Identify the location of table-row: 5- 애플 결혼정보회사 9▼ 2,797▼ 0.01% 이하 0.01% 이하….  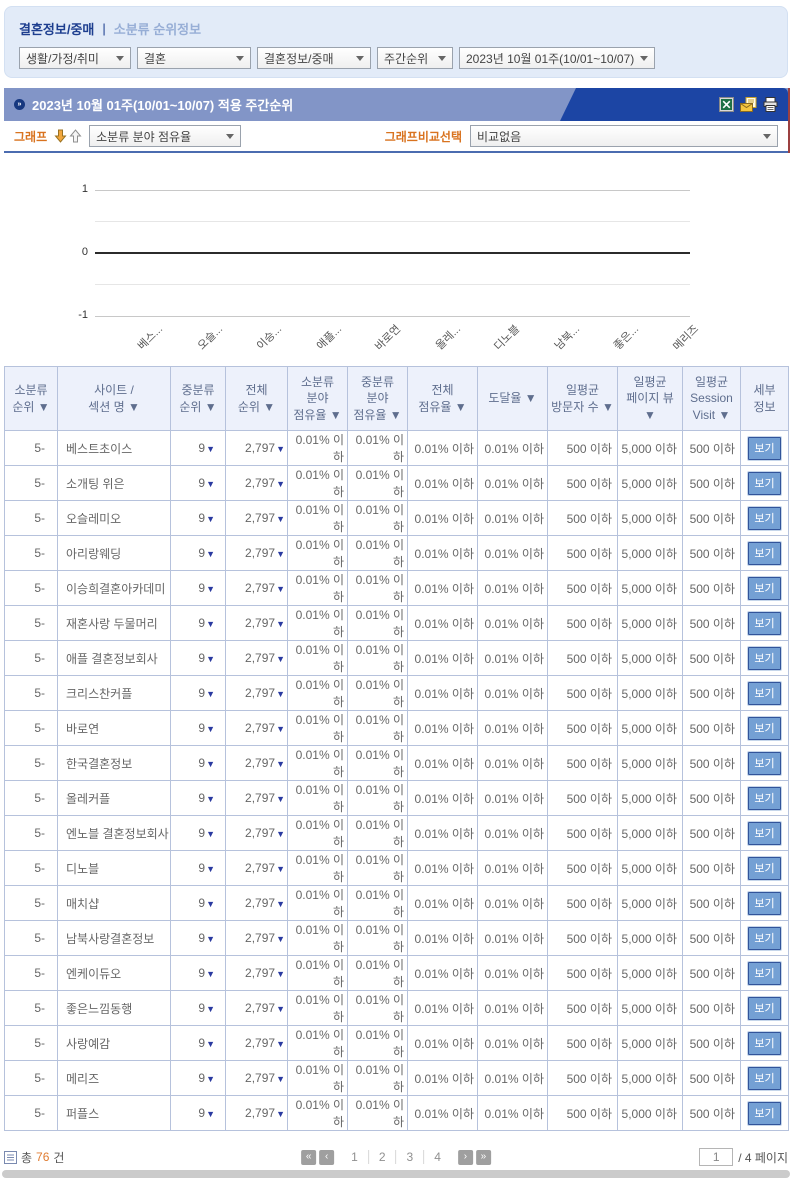
(396, 658).